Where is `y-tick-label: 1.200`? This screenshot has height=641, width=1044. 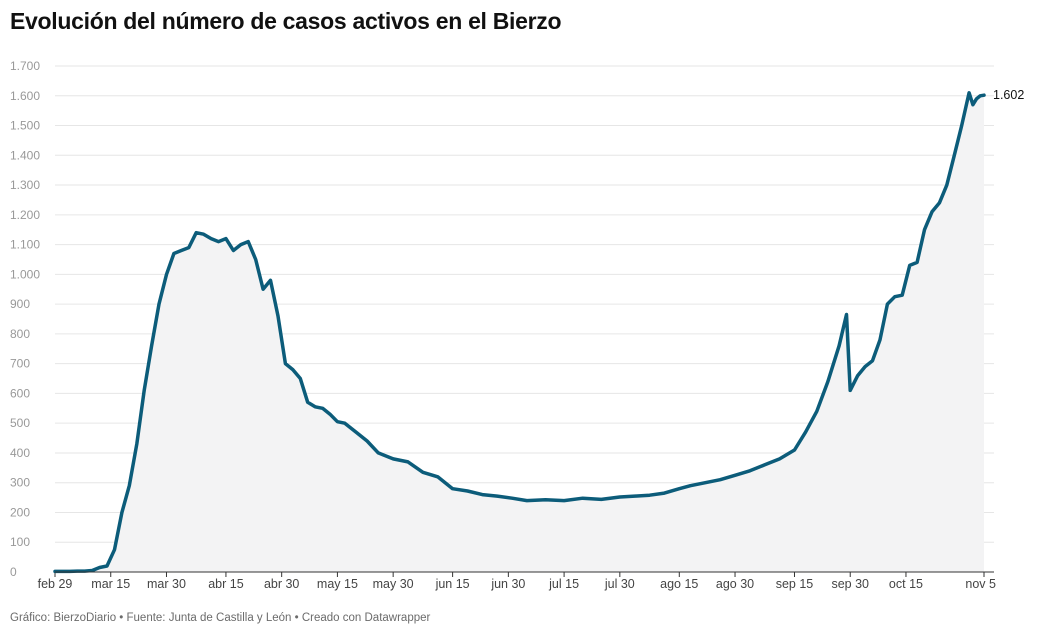 y-tick-label: 1.200 is located at coordinates (25, 215).